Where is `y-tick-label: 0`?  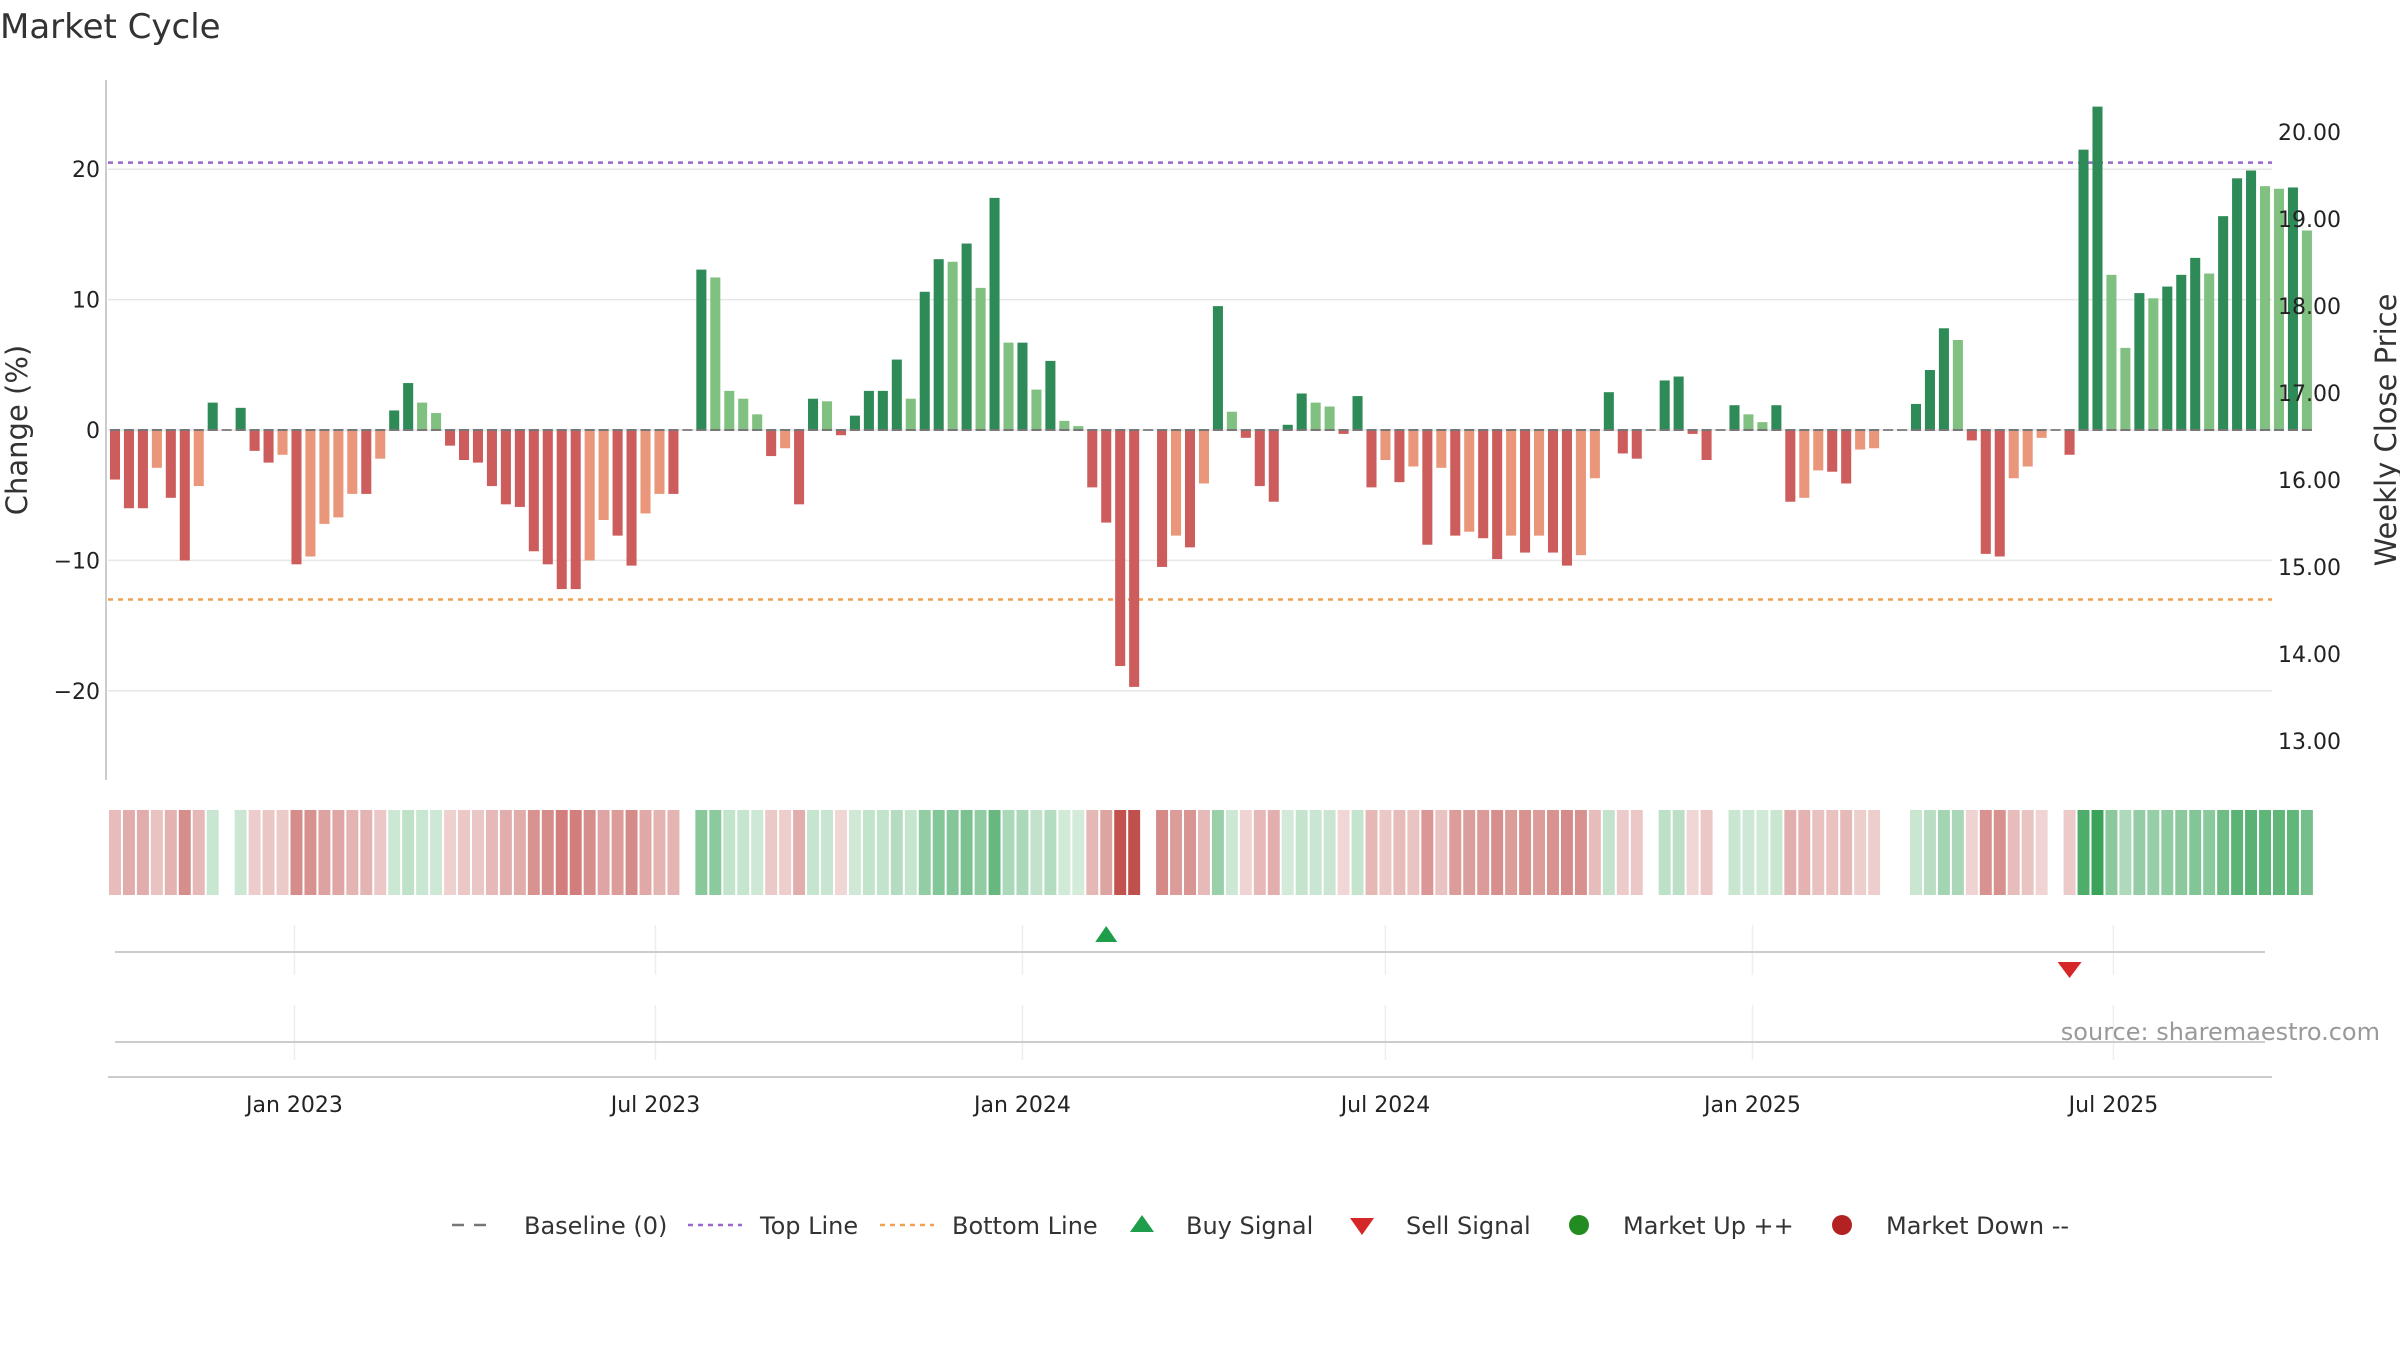 y-tick-label: 0 is located at coordinates (93, 431).